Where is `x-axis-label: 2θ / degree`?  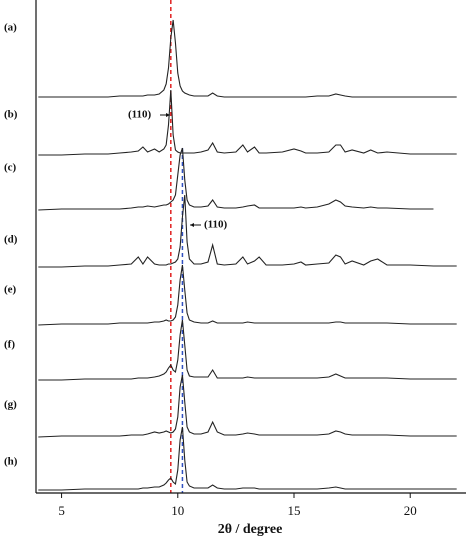
x-axis-label: 2θ / degree is located at coordinates (250, 529).